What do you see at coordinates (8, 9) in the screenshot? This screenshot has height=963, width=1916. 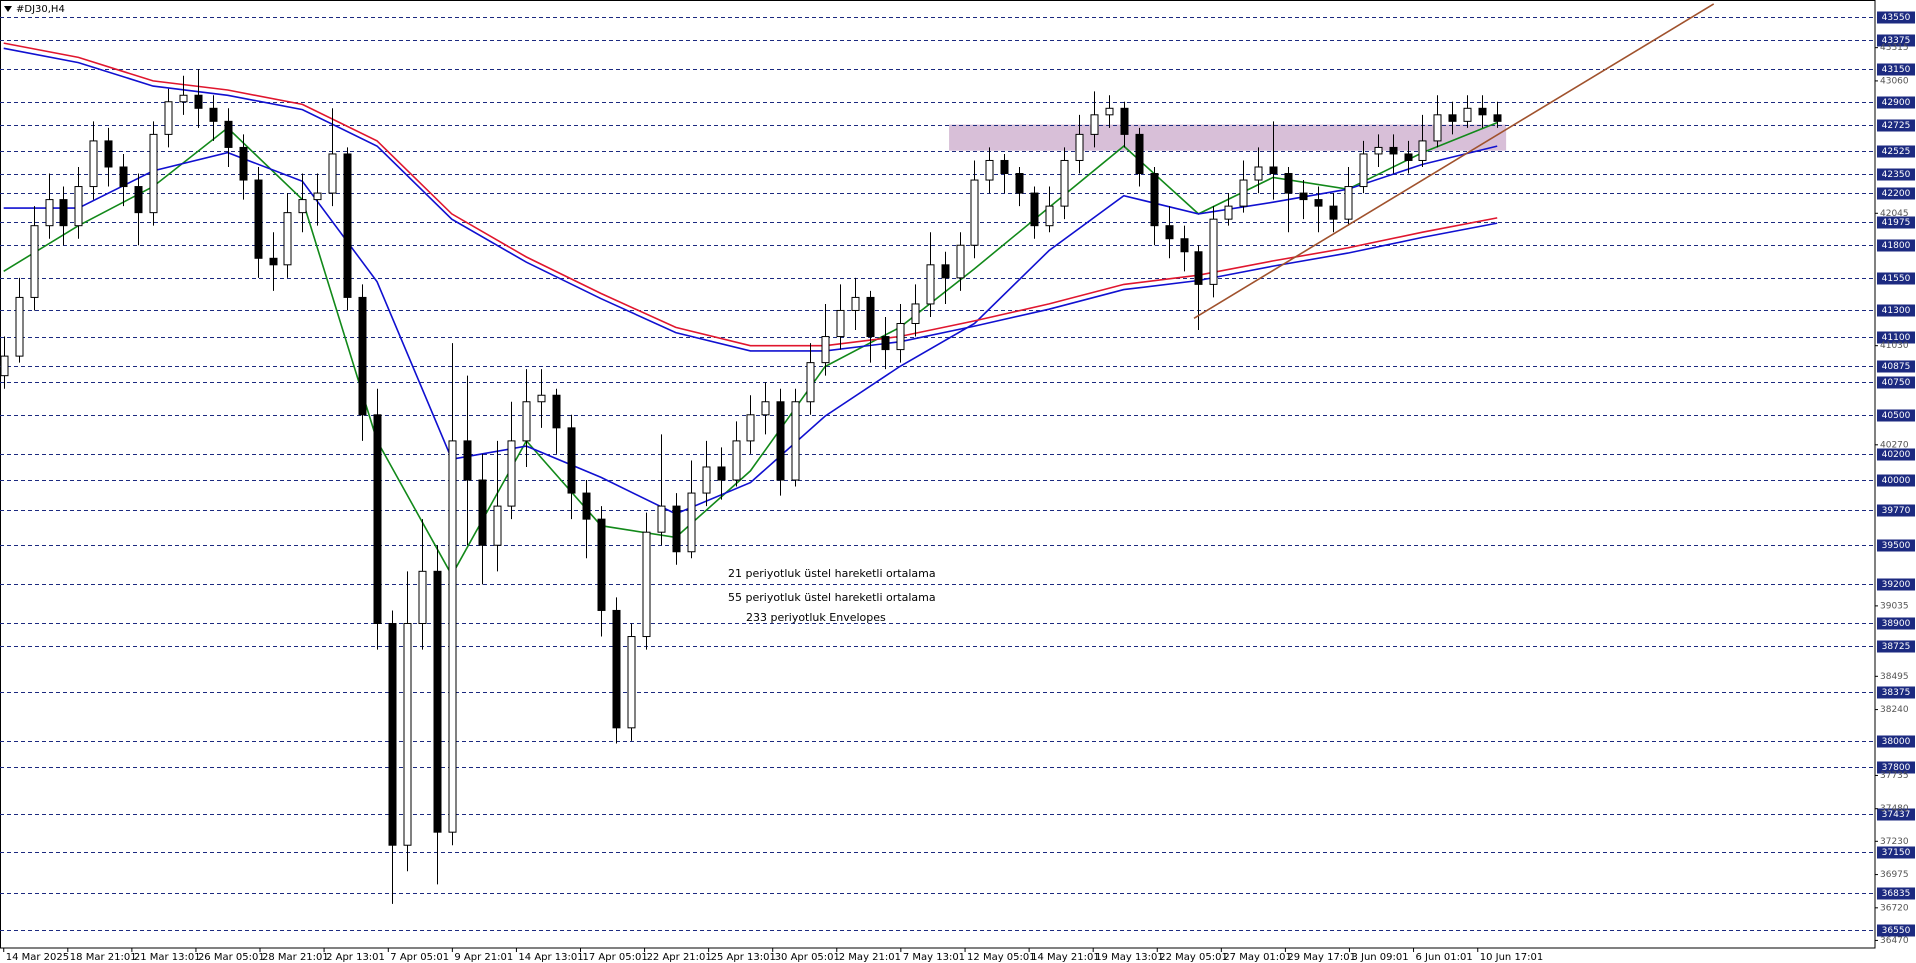 I see `menu-arrow` at bounding box center [8, 9].